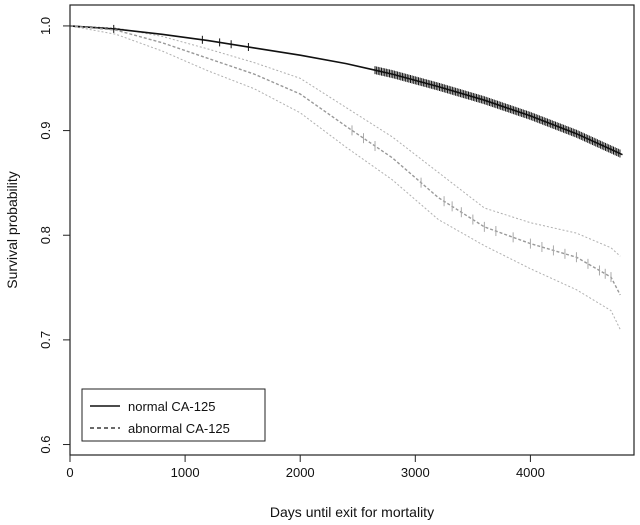  I want to click on x-tick-label: 1000, so click(185, 472).